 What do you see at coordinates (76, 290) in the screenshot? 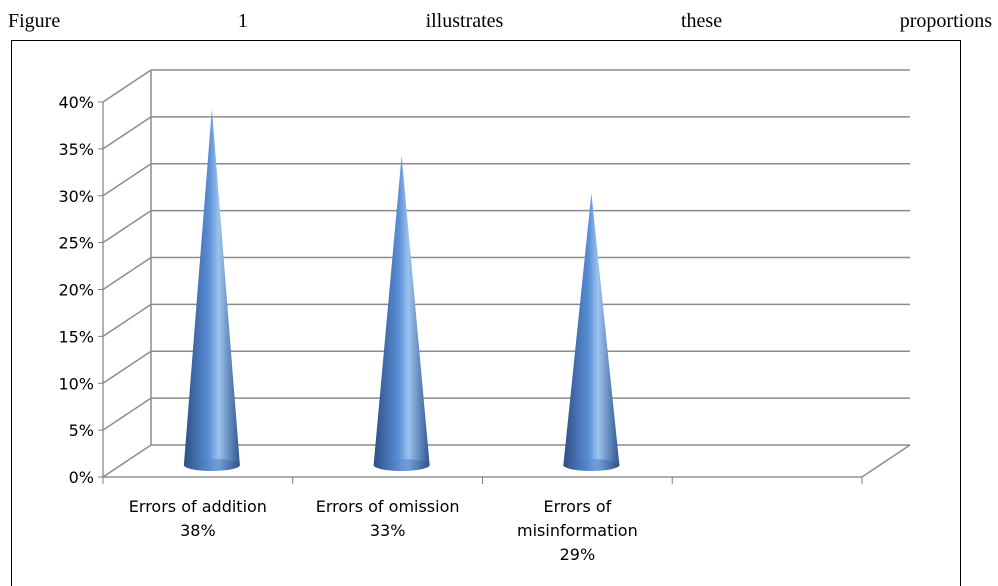
I see `y-tick-label: 20%` at bounding box center [76, 290].